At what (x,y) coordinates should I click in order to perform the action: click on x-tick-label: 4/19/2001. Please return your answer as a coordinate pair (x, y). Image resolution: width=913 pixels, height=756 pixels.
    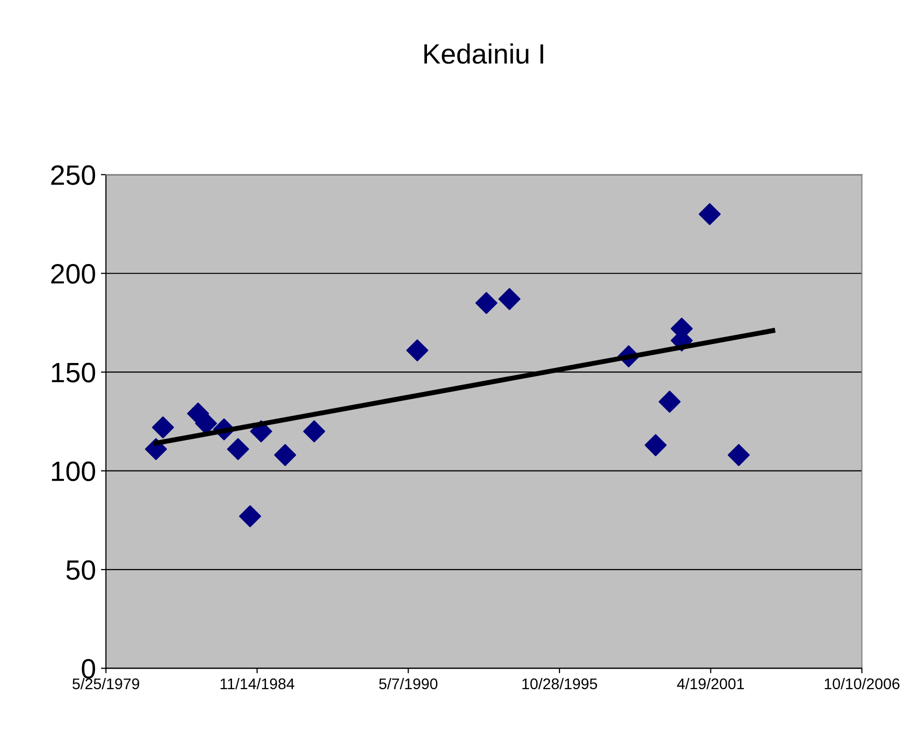
    Looking at the image, I should click on (710, 684).